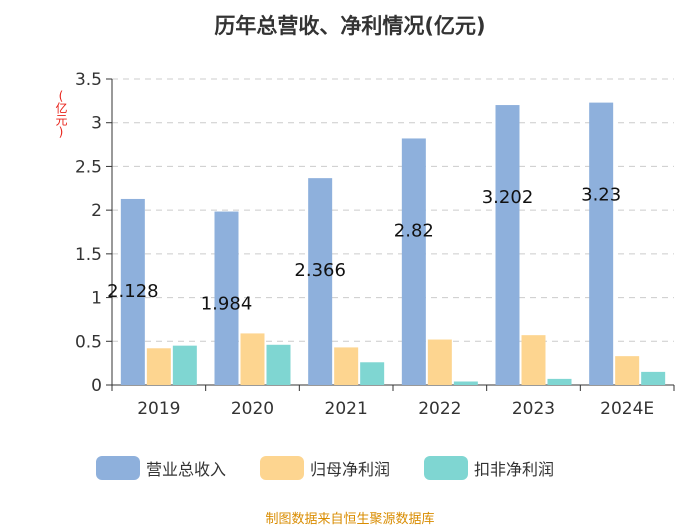 This screenshot has height=527, width=700. Describe the element at coordinates (227, 304) in the screenshot. I see `data-label: 1.984` at that location.